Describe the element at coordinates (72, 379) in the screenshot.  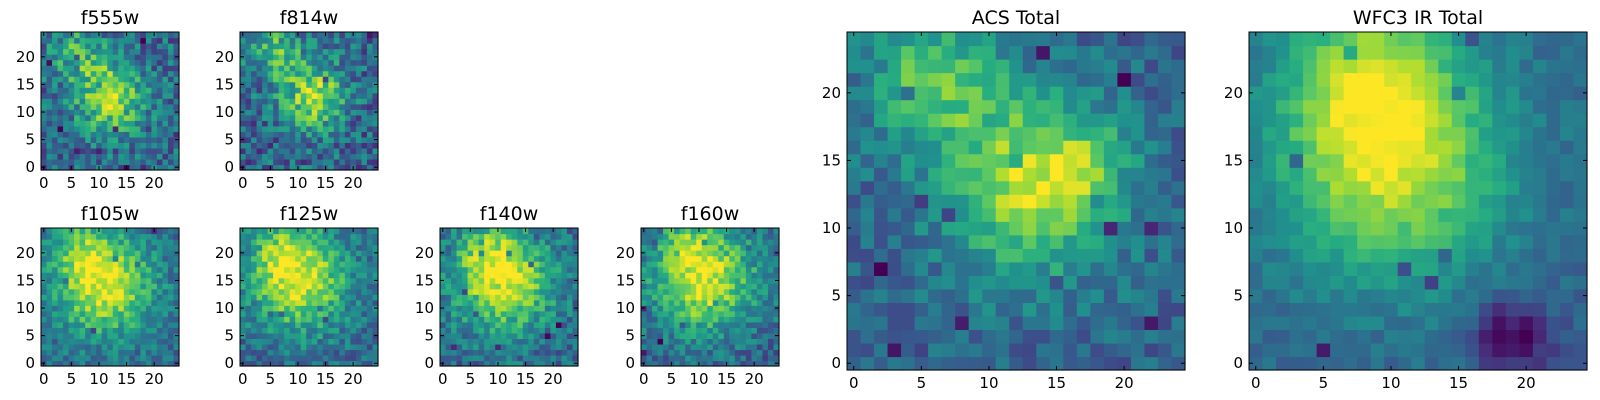
I see `x-tick-label: 5` at that location.